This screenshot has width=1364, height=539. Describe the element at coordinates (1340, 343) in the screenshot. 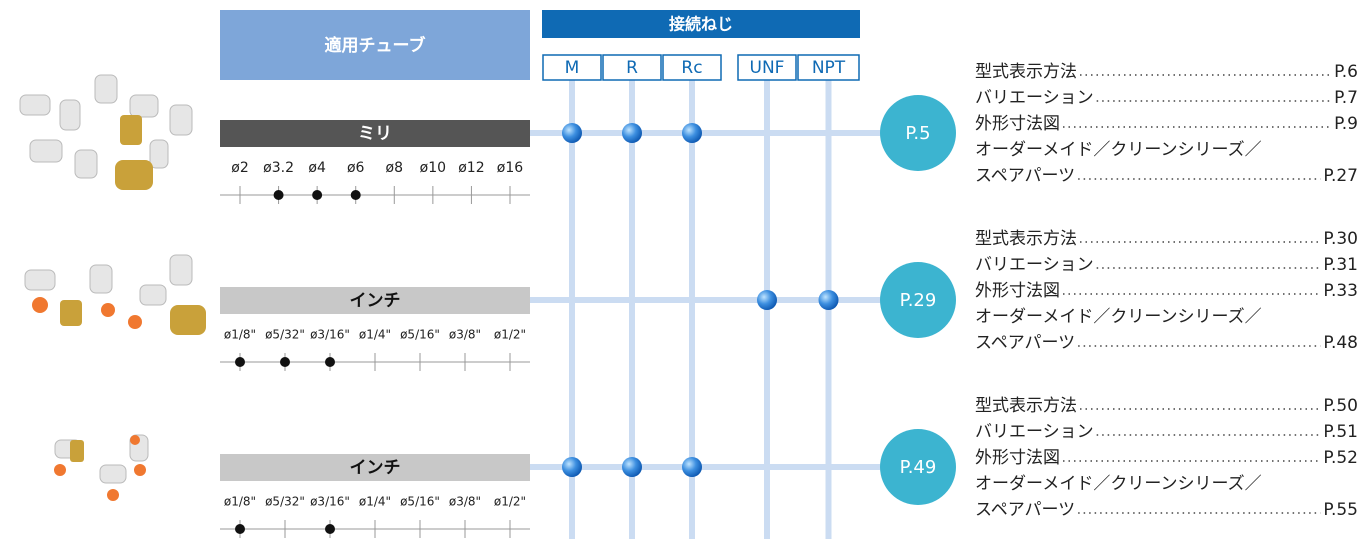

I see `index-page: P.48` at that location.